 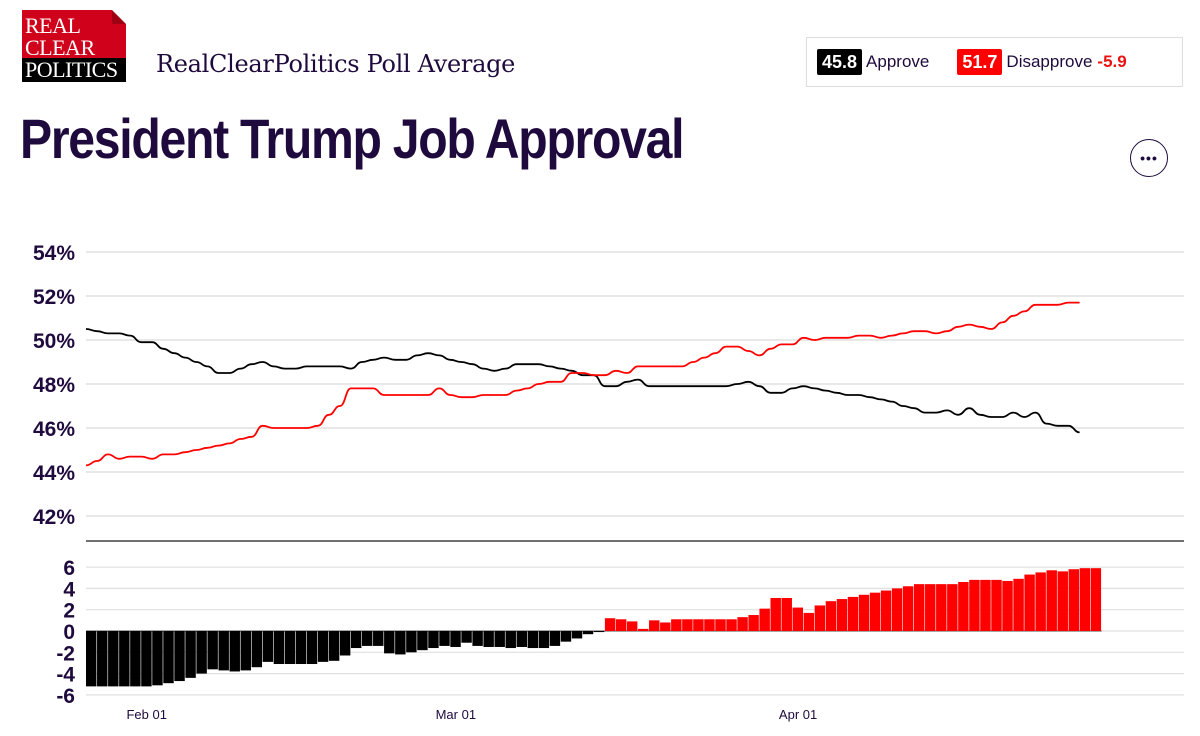 What do you see at coordinates (65, 653) in the screenshot?
I see `spread-y-tick-label: -2` at bounding box center [65, 653].